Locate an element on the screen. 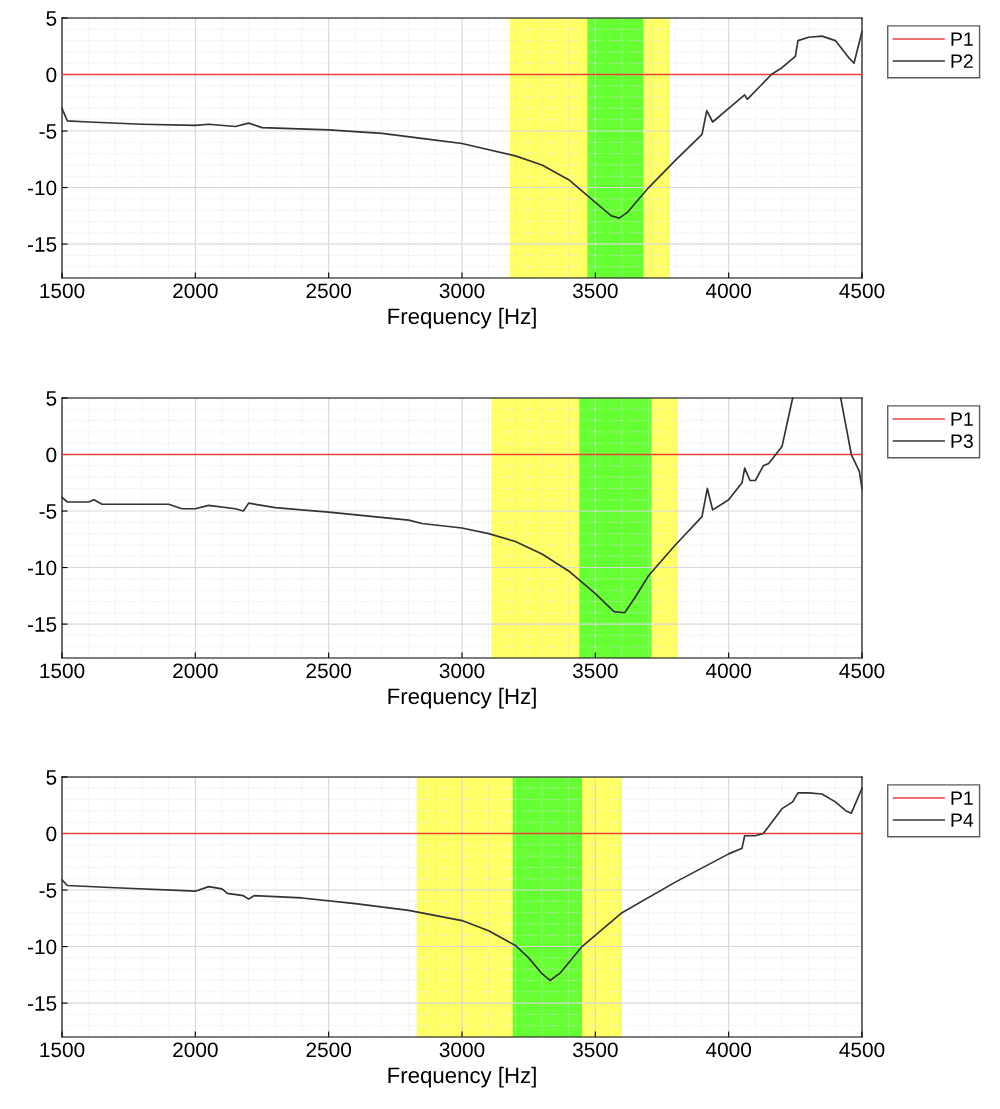  legend-label: P4 is located at coordinates (962, 820).